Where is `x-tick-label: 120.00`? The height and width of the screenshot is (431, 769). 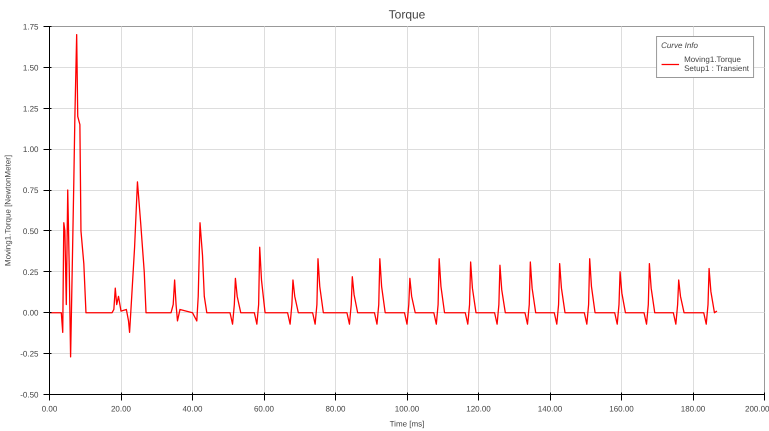
x-tick-label: 120.00 is located at coordinates (479, 409).